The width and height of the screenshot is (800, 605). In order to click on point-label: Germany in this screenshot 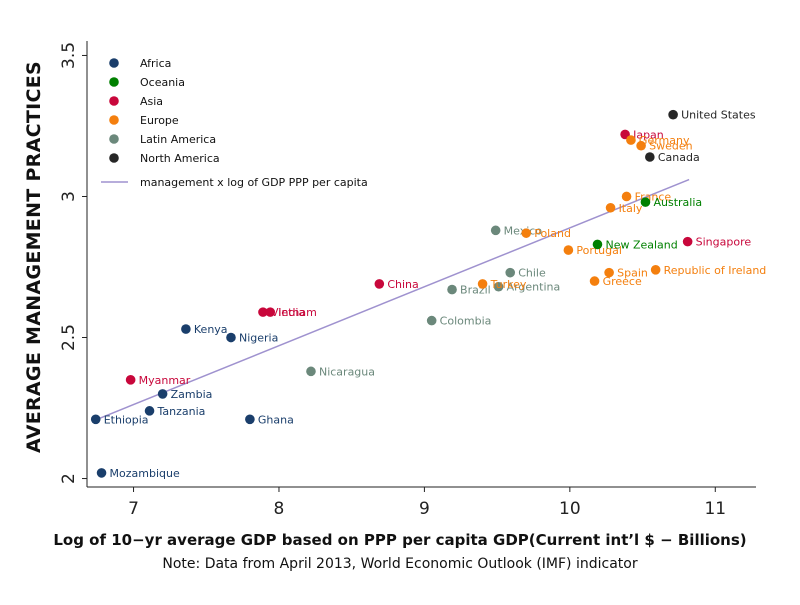, I will do `click(664, 140)`.